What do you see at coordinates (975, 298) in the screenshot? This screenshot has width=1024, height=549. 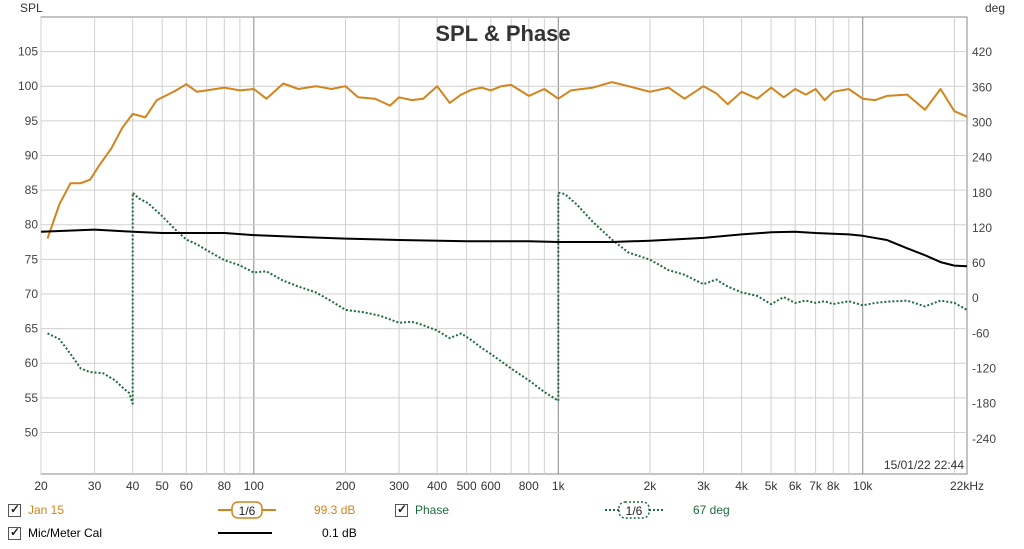 I see `right-tick-label: 0` at bounding box center [975, 298].